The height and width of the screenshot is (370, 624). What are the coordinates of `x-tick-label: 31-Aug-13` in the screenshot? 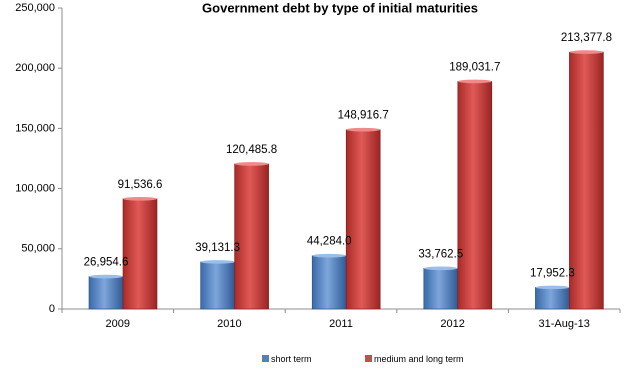 It's located at (564, 324).